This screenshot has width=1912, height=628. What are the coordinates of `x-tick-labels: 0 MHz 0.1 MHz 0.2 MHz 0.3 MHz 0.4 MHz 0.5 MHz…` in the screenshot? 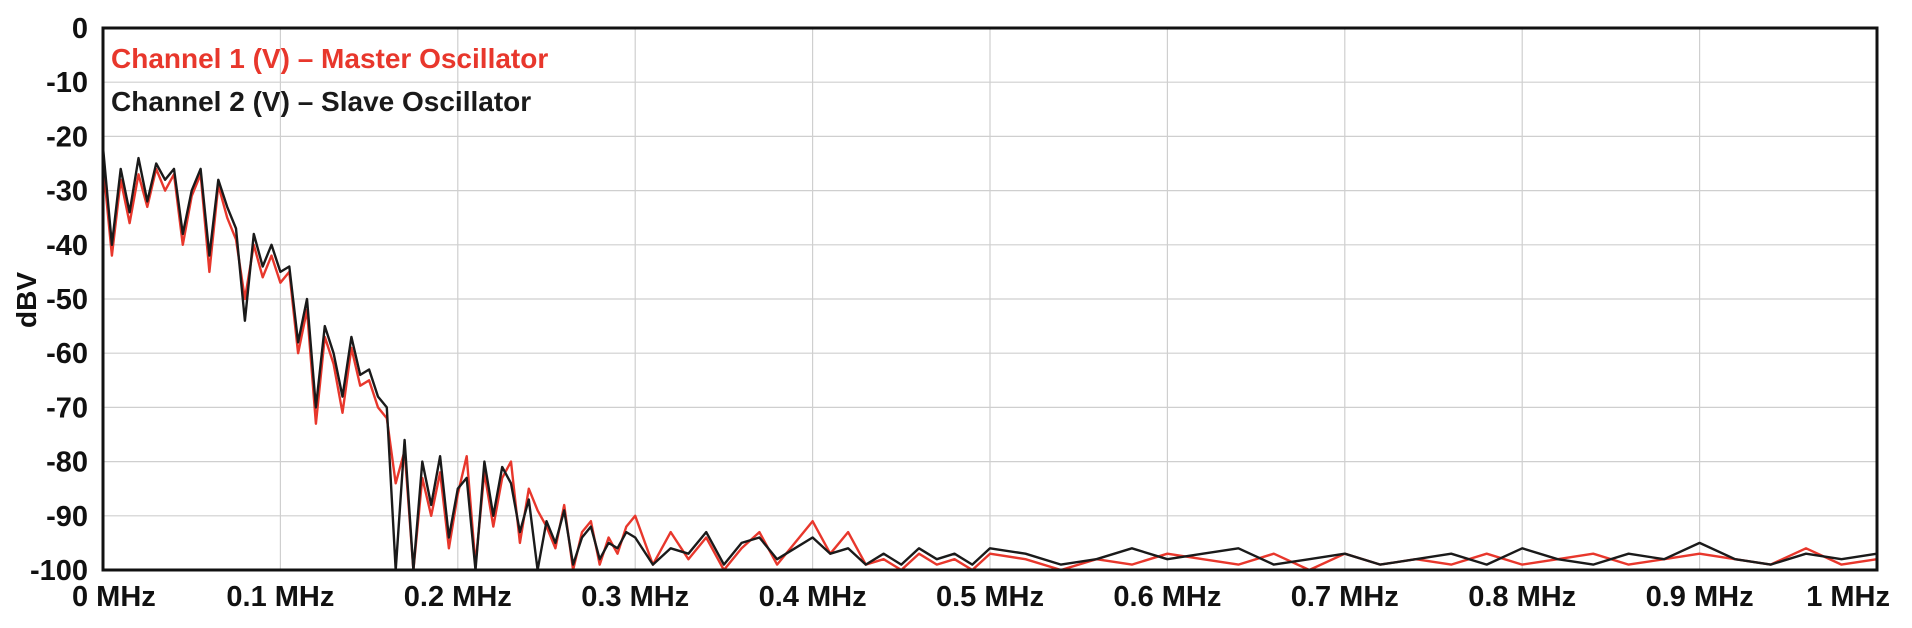 It's located at (981, 597).